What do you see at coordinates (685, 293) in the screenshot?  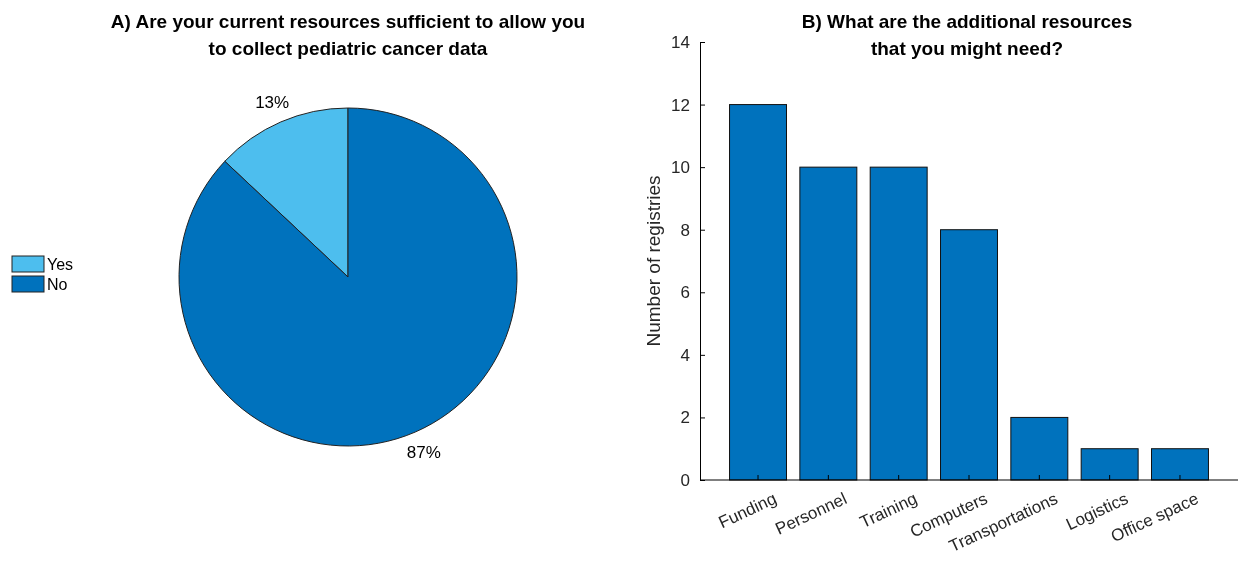 I see `y-tick-label: 6` at bounding box center [685, 293].